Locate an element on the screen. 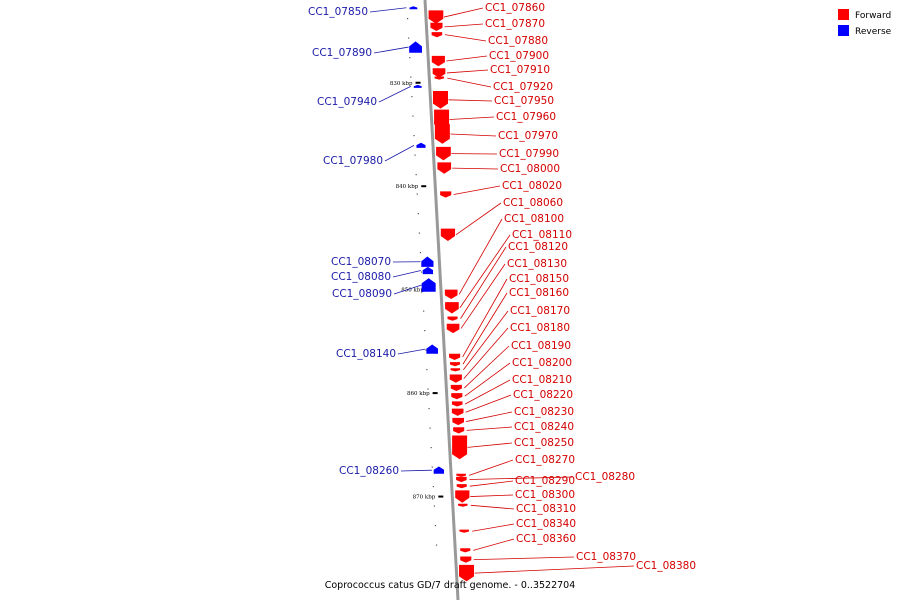  gene-label-cc1_08360: CC1_08360 is located at coordinates (546, 539).